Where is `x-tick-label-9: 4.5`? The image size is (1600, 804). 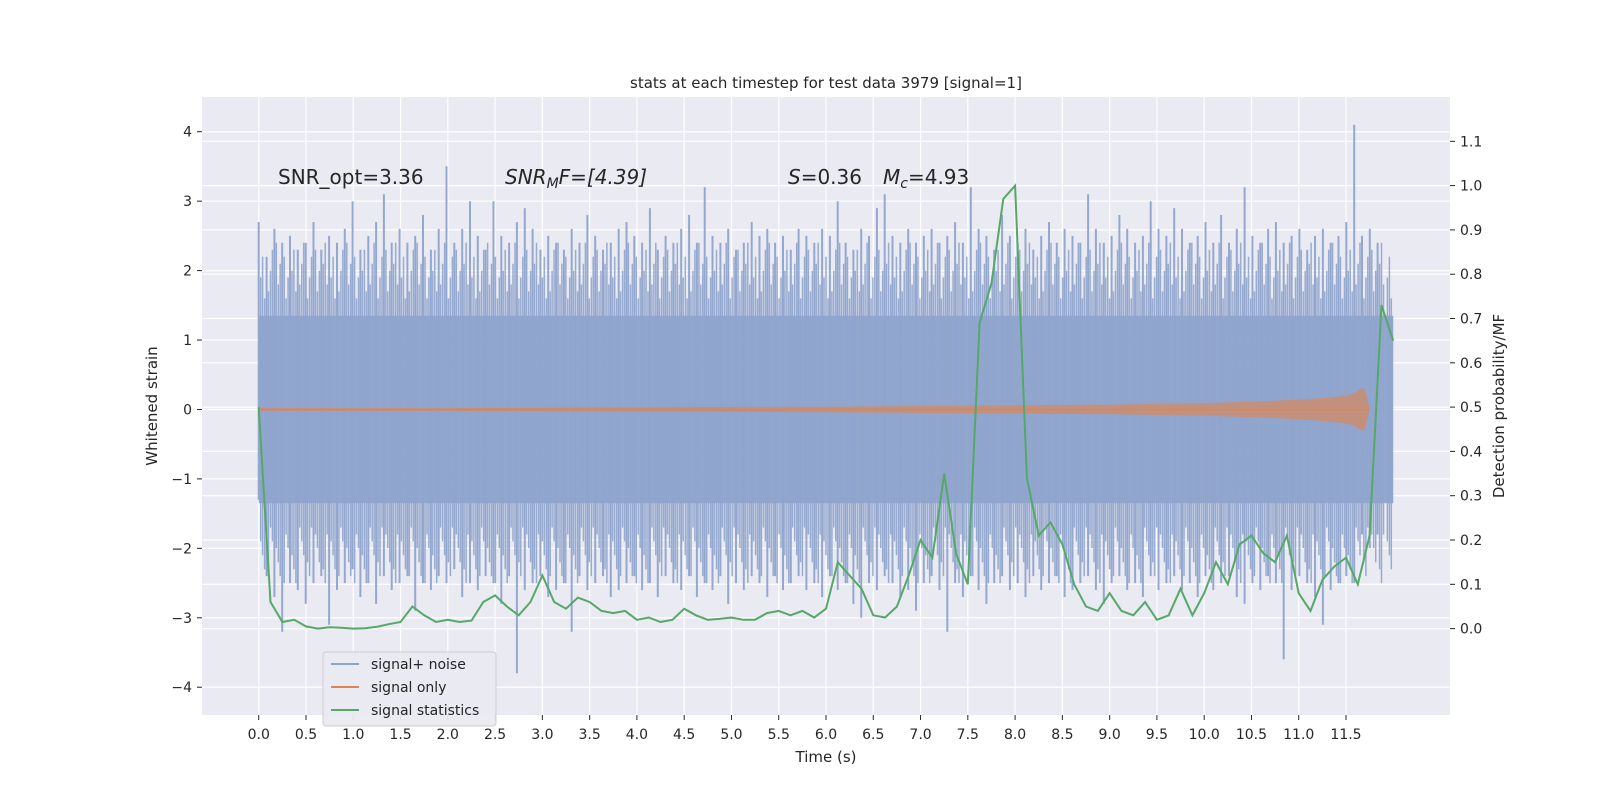
x-tick-label-9: 4.5 is located at coordinates (684, 735).